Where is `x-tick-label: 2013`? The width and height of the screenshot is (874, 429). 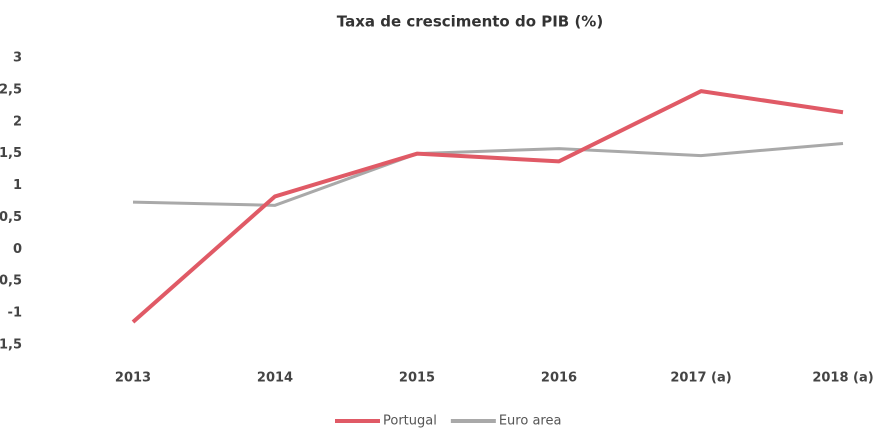 x-tick-label: 2013 is located at coordinates (133, 378).